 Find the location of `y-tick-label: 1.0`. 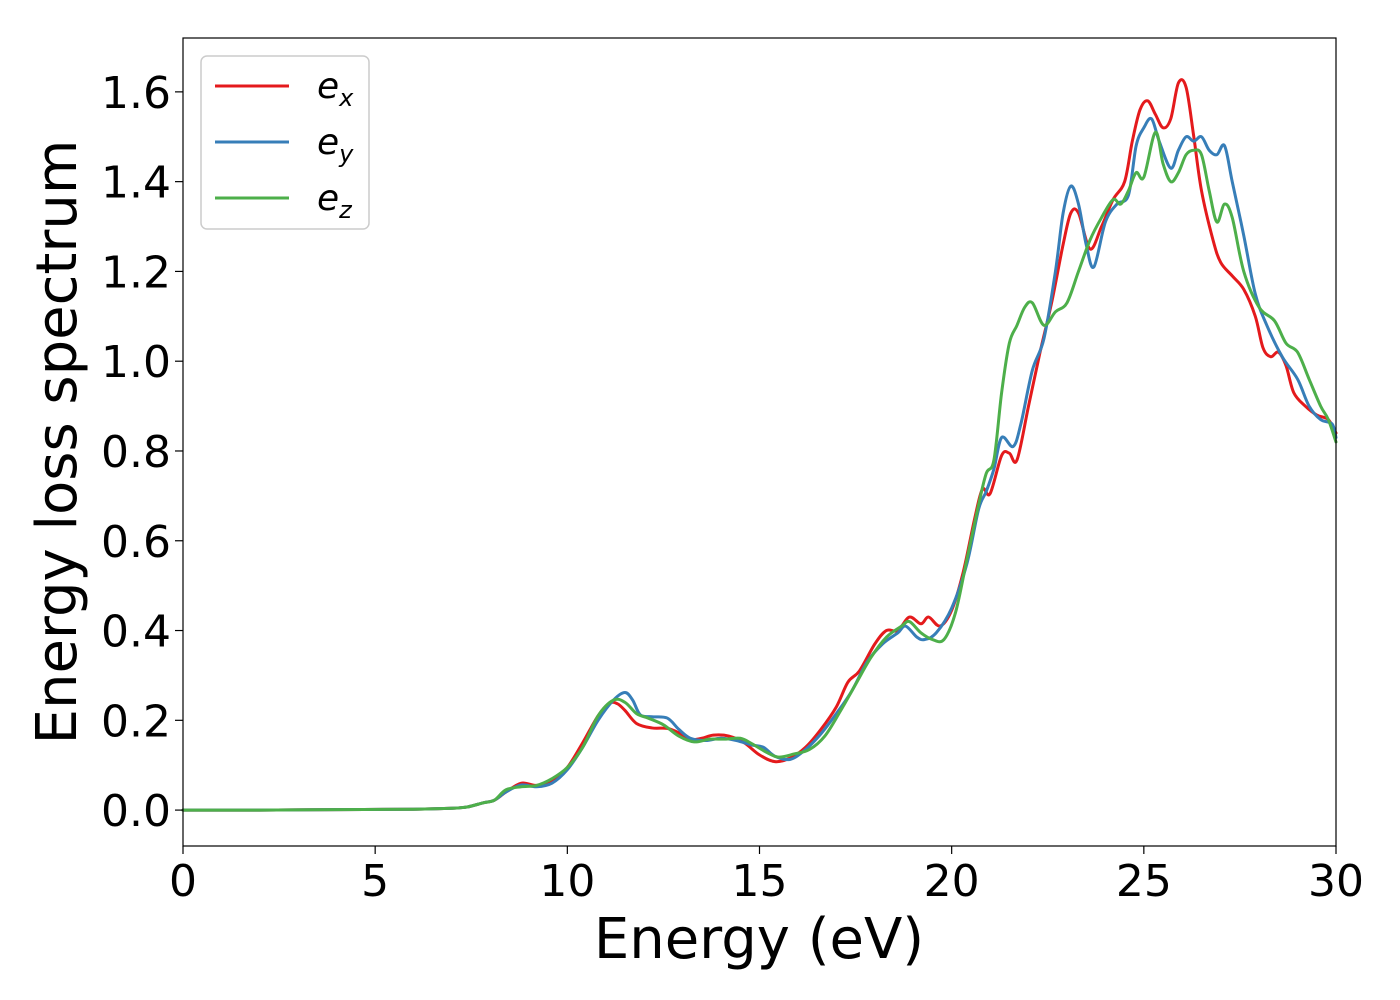

y-tick-label: 1.0 is located at coordinates (136, 362).